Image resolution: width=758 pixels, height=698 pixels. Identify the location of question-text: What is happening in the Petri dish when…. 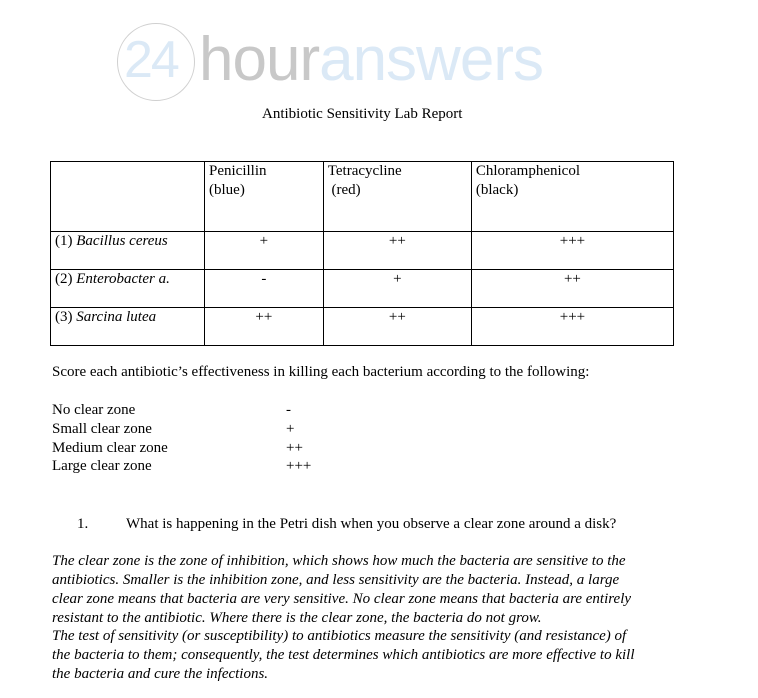
(371, 524).